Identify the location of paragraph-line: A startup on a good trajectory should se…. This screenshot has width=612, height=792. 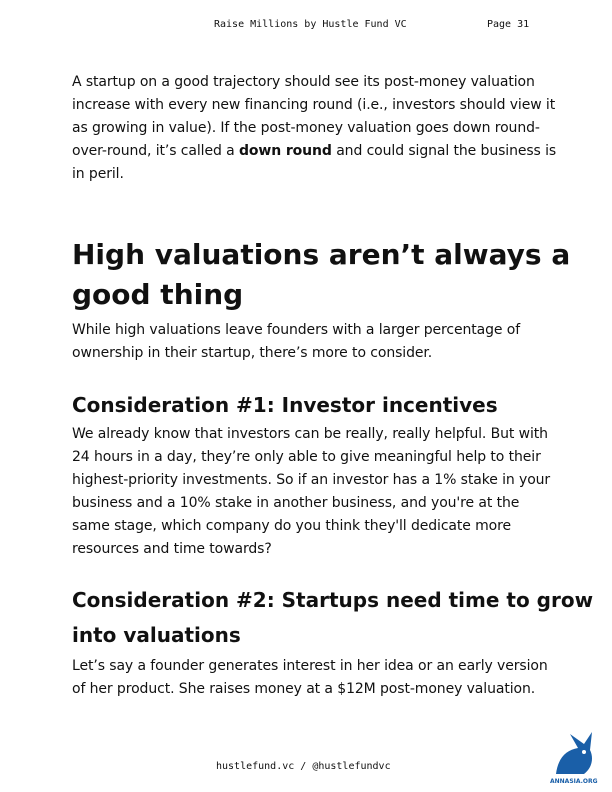
(303, 82).